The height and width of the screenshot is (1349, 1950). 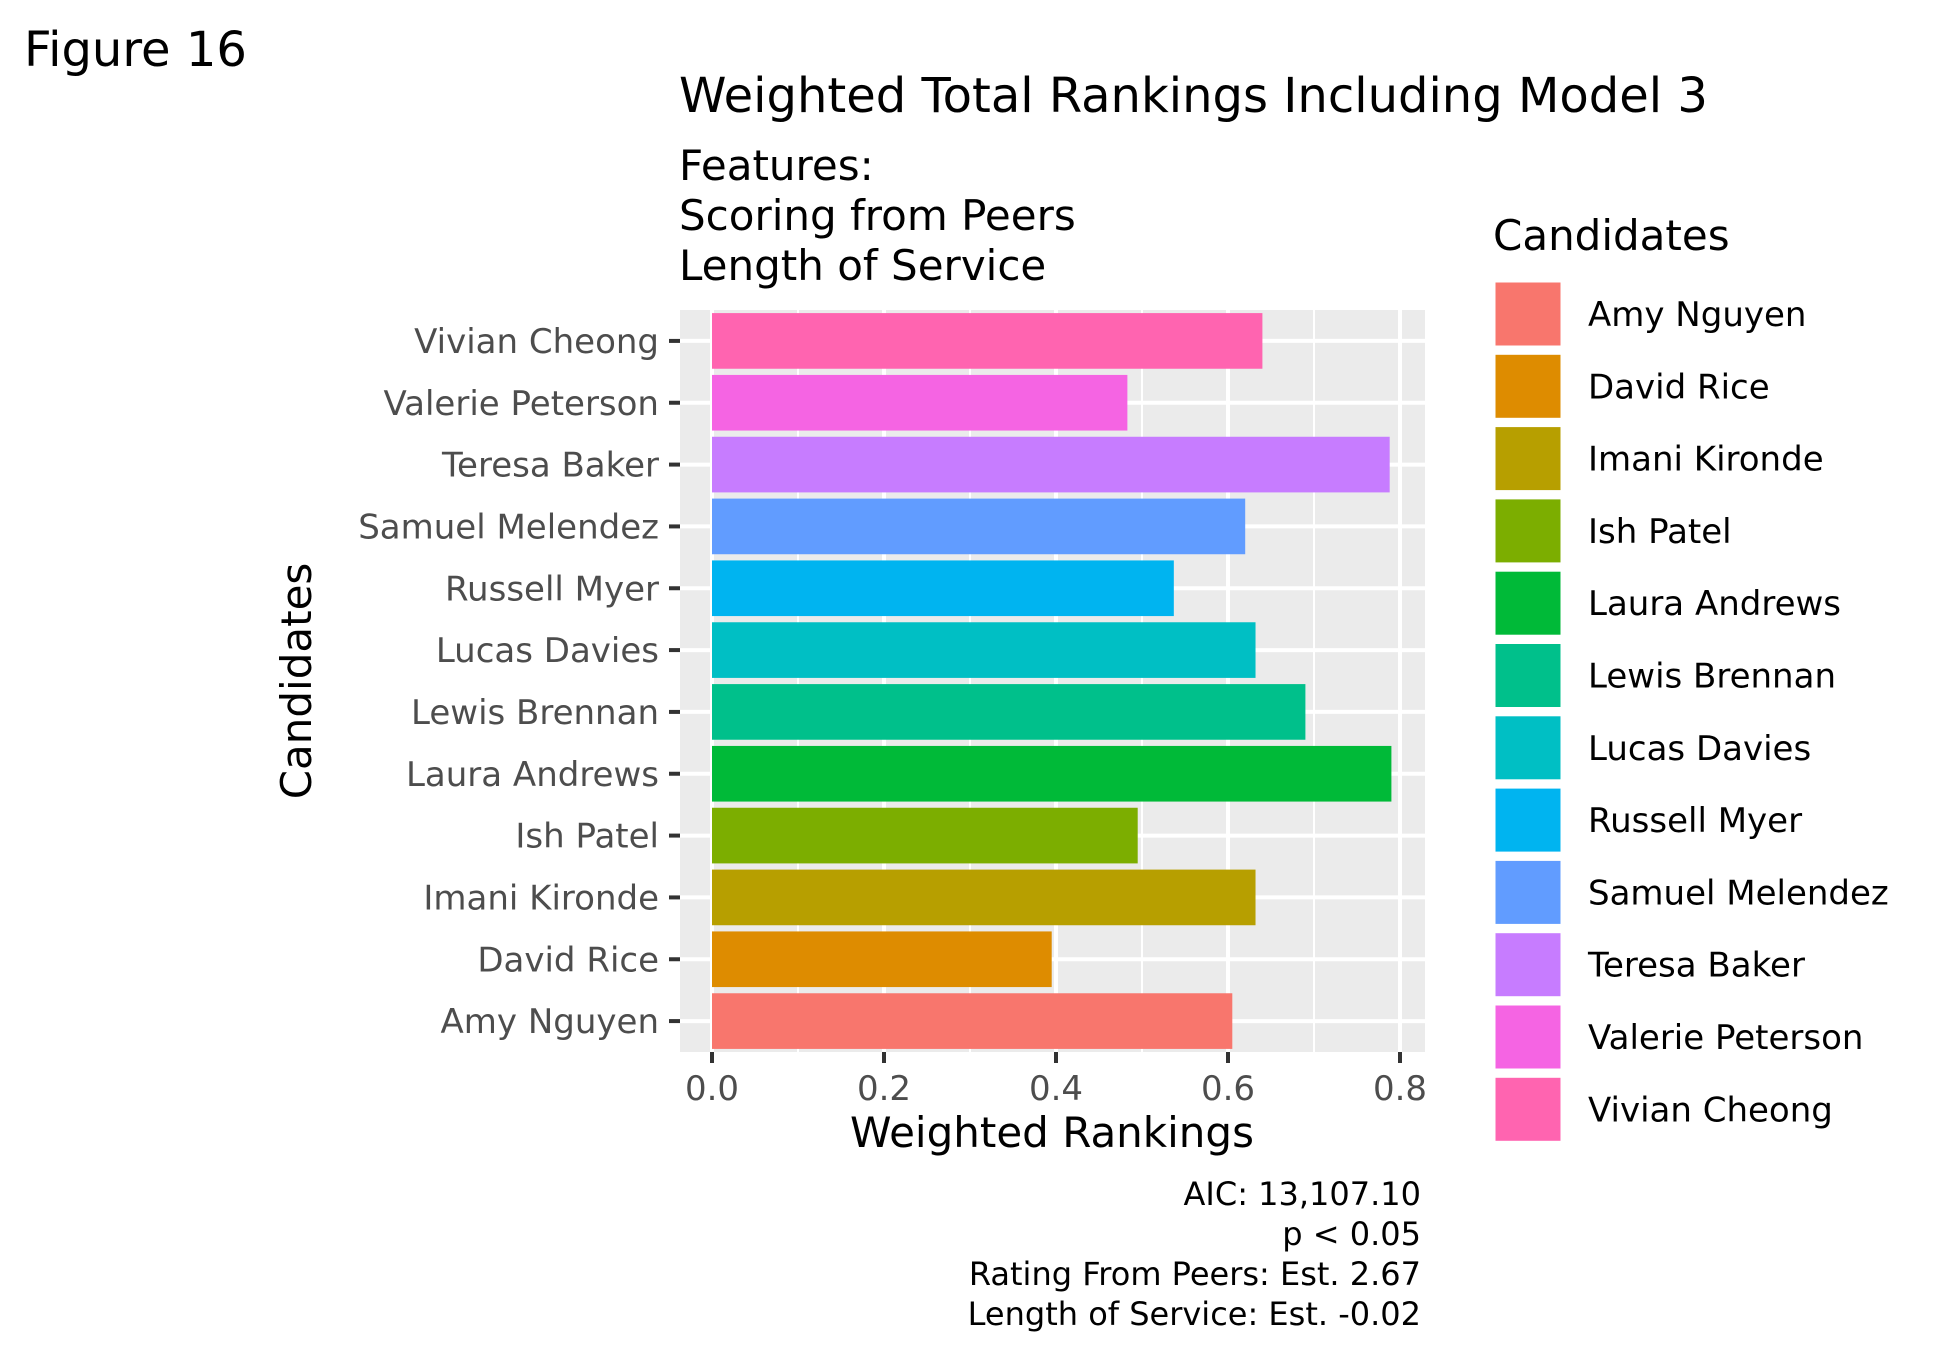 I want to click on legend-label: Teresa Baker, so click(x=1696, y=966).